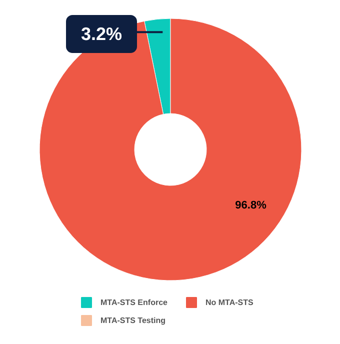 This screenshot has height=344, width=340. Describe the element at coordinates (230, 302) in the screenshot. I see `legend-label: No MTA-STS` at that location.